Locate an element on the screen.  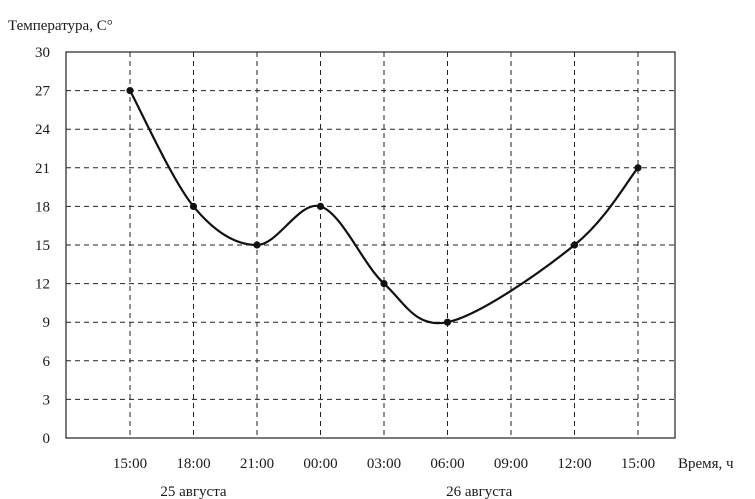
x-tick-label: 03:00 is located at coordinates (384, 464).